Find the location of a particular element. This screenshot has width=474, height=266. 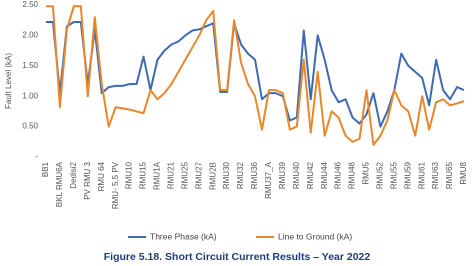

y-tick-label: 2.00 is located at coordinates (30, 35).